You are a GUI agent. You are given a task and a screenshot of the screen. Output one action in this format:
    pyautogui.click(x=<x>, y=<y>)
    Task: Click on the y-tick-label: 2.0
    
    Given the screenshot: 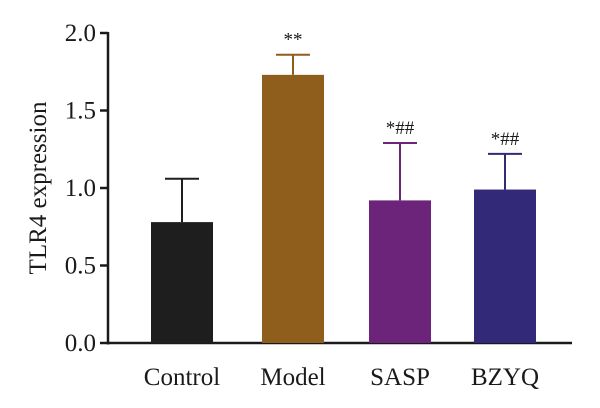 What is the action you would take?
    pyautogui.click(x=80, y=33)
    